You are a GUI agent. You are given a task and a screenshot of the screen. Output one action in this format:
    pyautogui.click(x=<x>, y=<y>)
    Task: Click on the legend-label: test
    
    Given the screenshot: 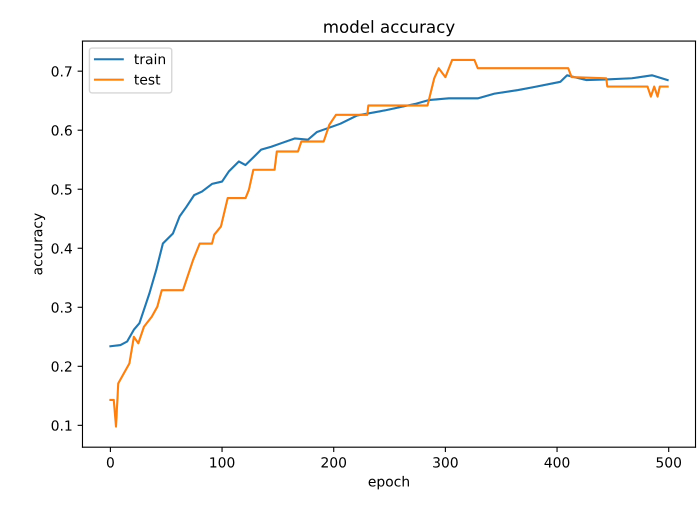 What is the action you would take?
    pyautogui.click(x=147, y=79)
    